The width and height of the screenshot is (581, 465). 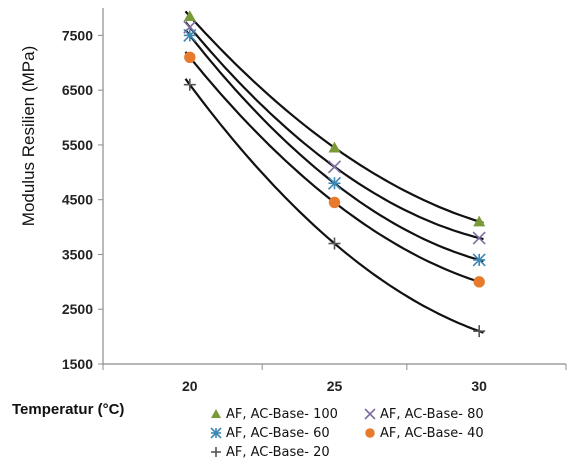 What do you see at coordinates (278, 433) in the screenshot?
I see `legend-label: AF, AC-Base- 60` at bounding box center [278, 433].